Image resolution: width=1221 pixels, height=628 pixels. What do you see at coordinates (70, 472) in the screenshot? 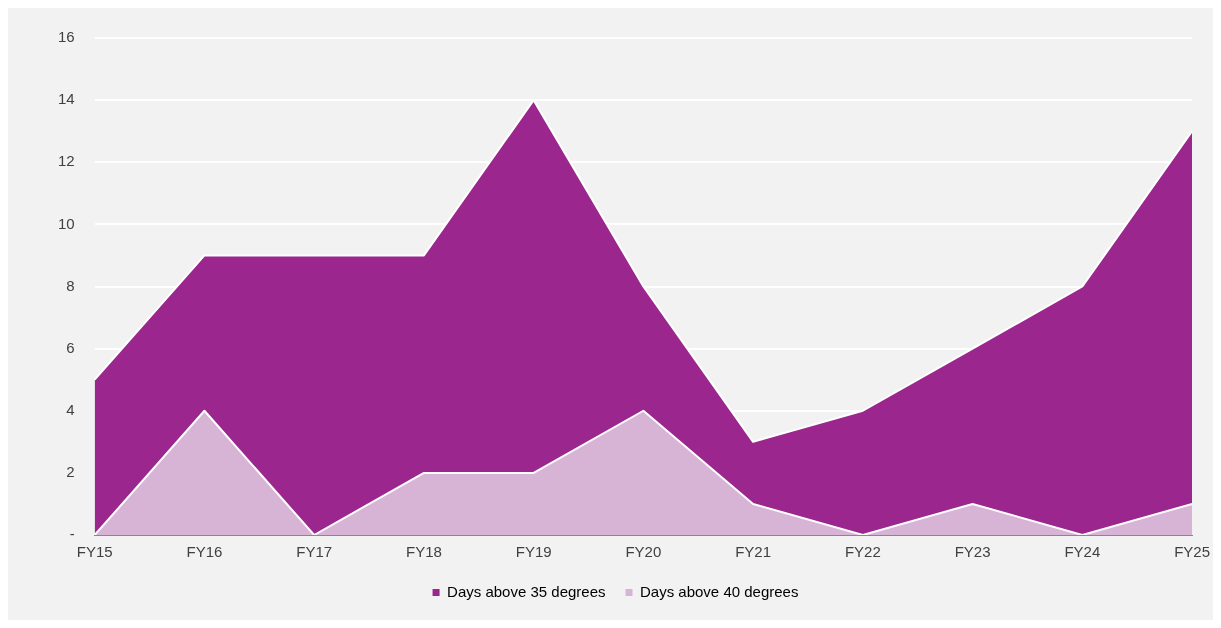
I see `y-tick-label: 2` at bounding box center [70, 472].